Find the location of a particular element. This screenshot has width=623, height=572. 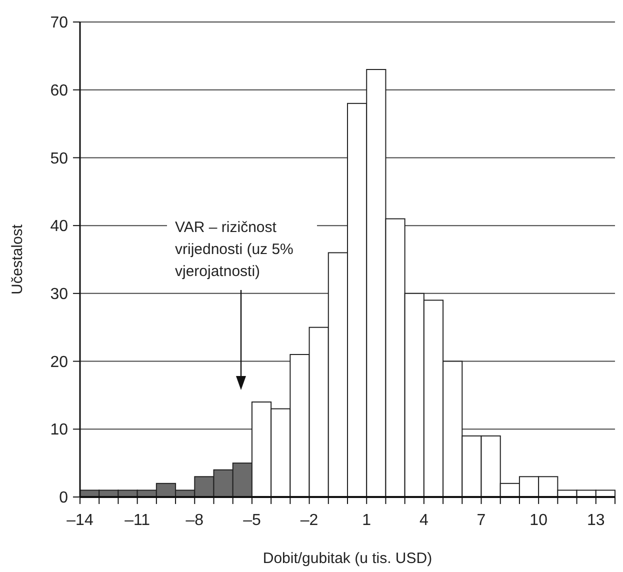

x-tick-label: –2 is located at coordinates (309, 520).